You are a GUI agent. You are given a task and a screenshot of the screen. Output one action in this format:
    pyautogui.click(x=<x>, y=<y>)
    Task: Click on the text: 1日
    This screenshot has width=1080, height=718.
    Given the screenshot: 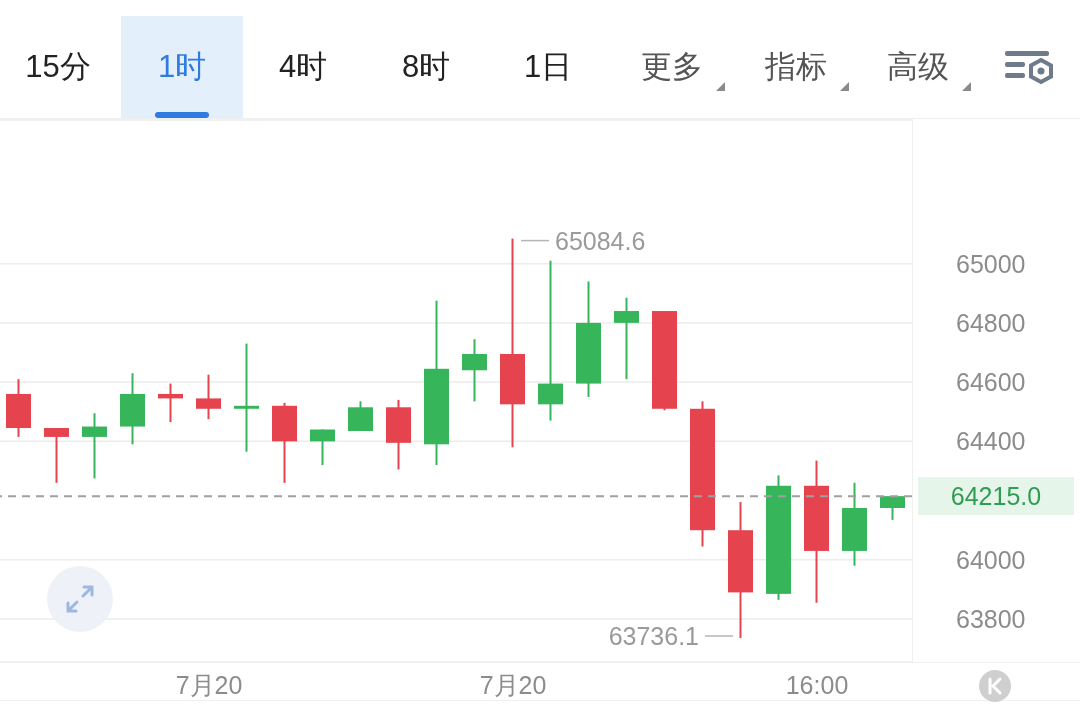 What is the action you would take?
    pyautogui.click(x=548, y=66)
    